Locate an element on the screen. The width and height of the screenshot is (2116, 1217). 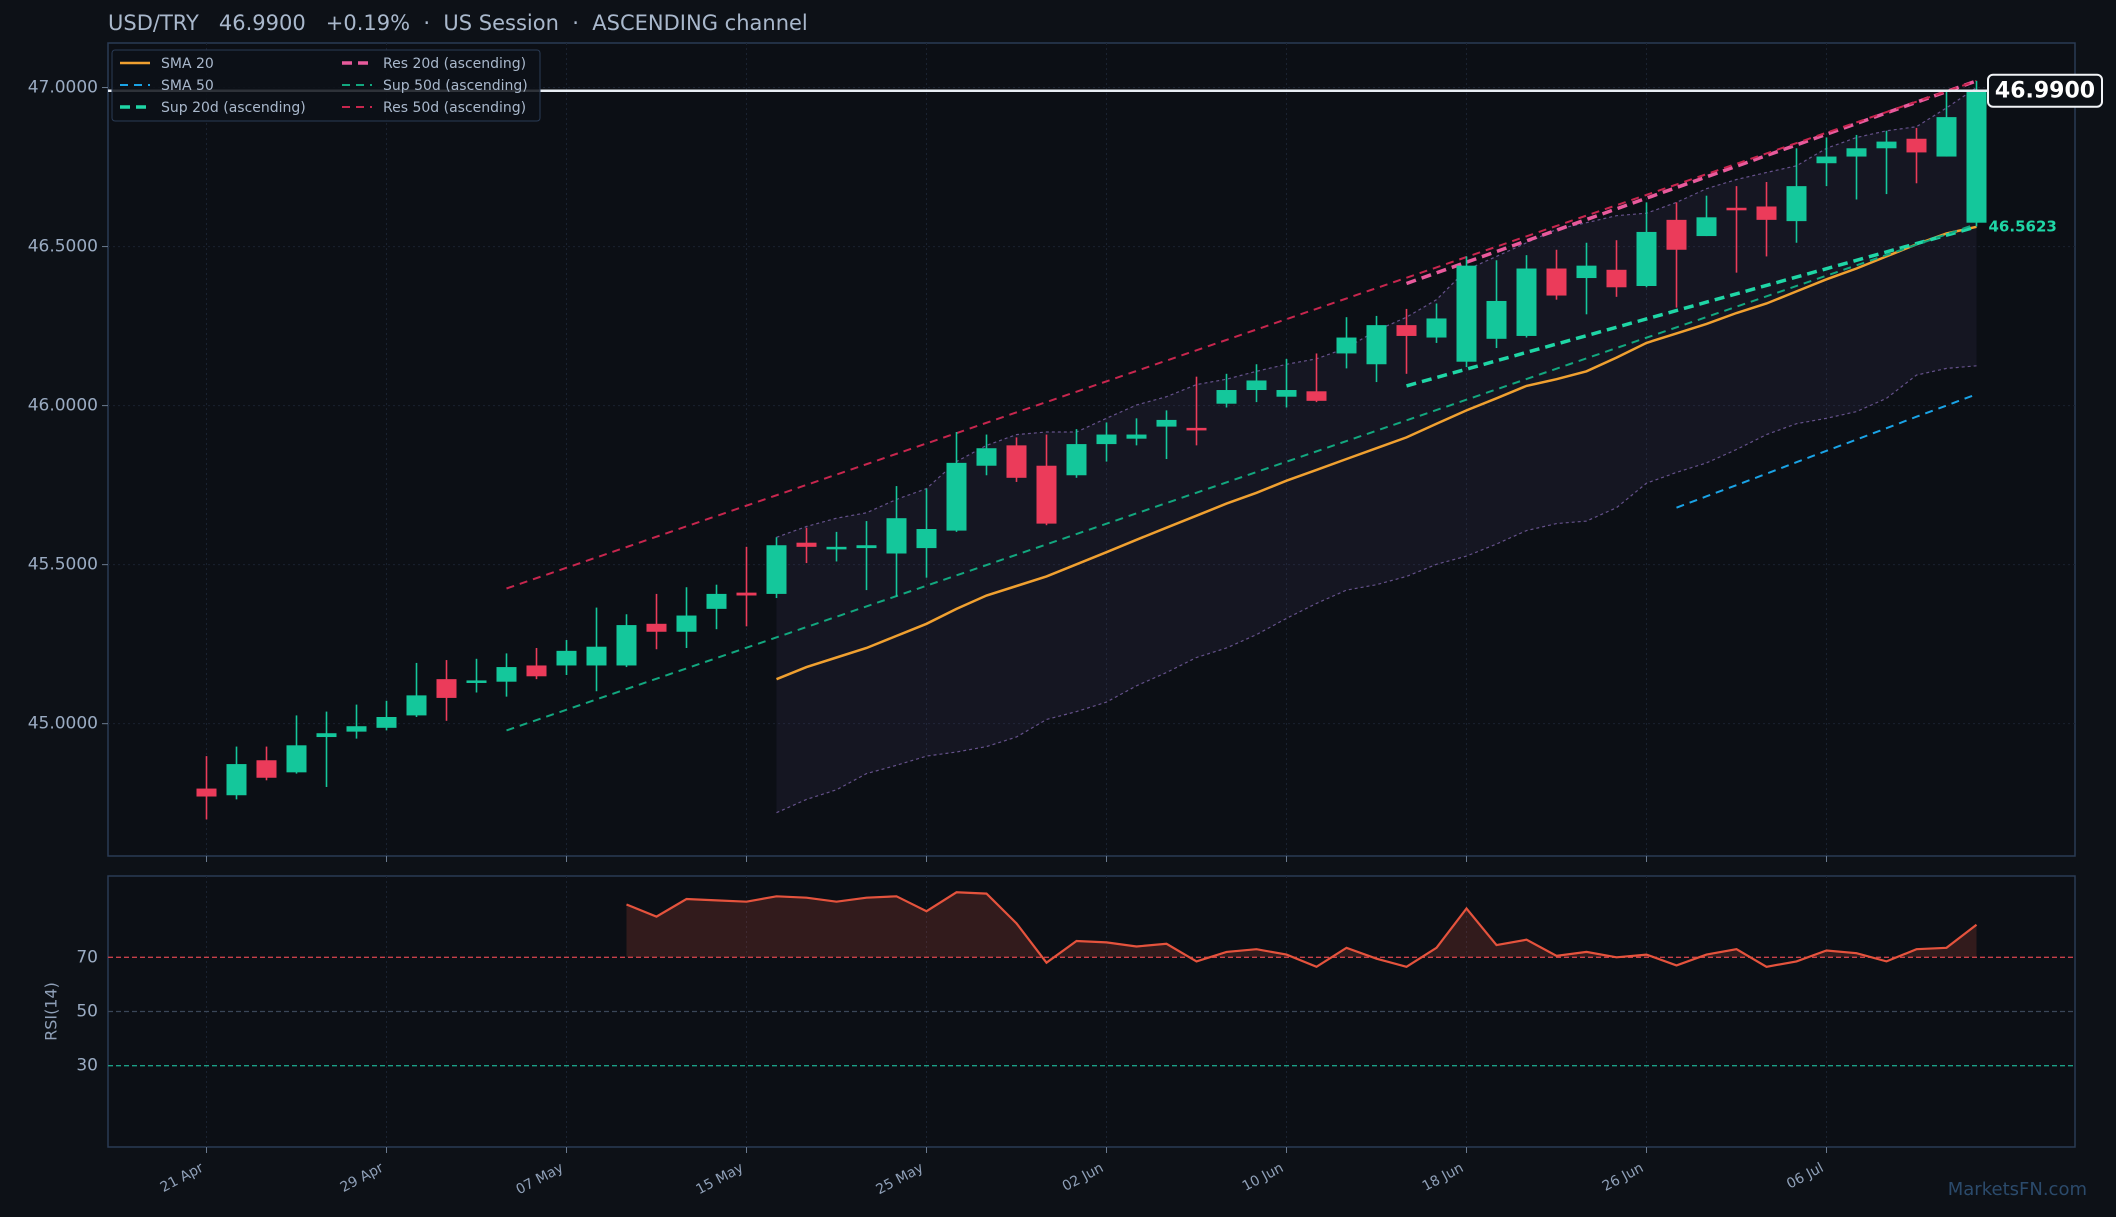
legend-label: SMA 50 is located at coordinates (187, 86).